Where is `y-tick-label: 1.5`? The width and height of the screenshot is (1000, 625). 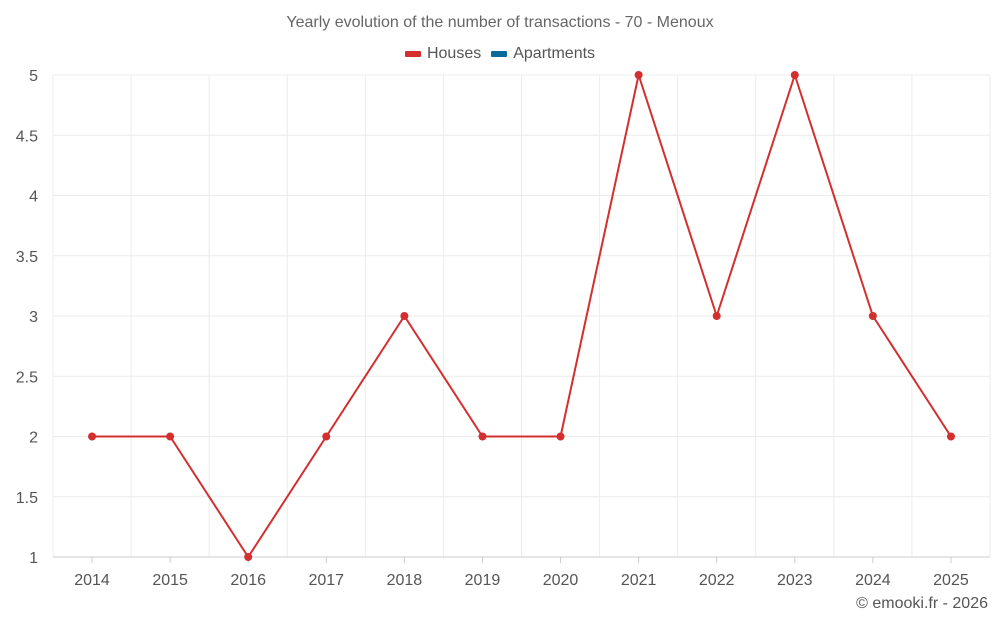
y-tick-label: 1.5 is located at coordinates (27, 498).